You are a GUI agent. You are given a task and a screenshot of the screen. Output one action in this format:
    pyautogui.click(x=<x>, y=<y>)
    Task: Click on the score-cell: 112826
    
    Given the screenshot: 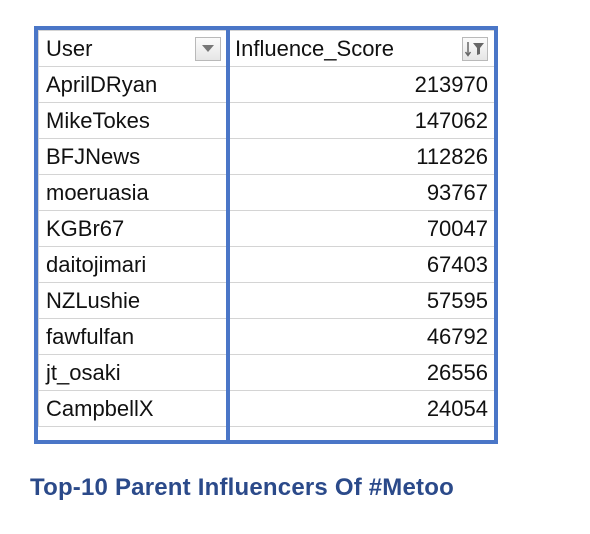 What is the action you would take?
    pyautogui.click(x=361, y=156)
    